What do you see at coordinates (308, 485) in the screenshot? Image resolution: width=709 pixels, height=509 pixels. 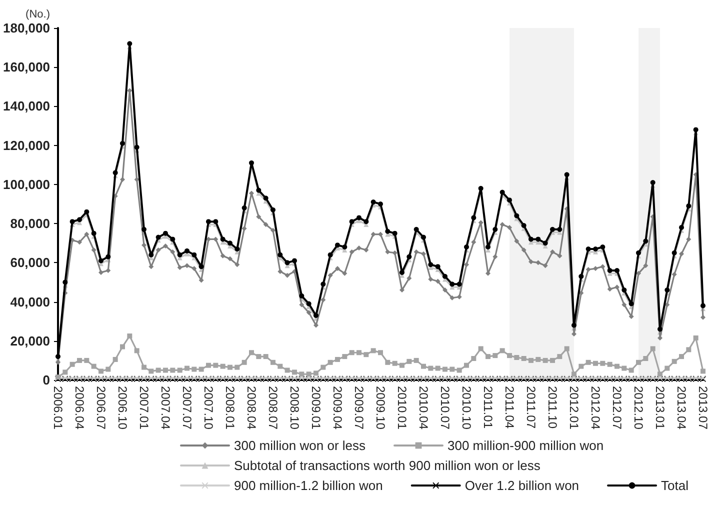 I see `legend-label: 900 million-1.2 billion won` at bounding box center [308, 485].